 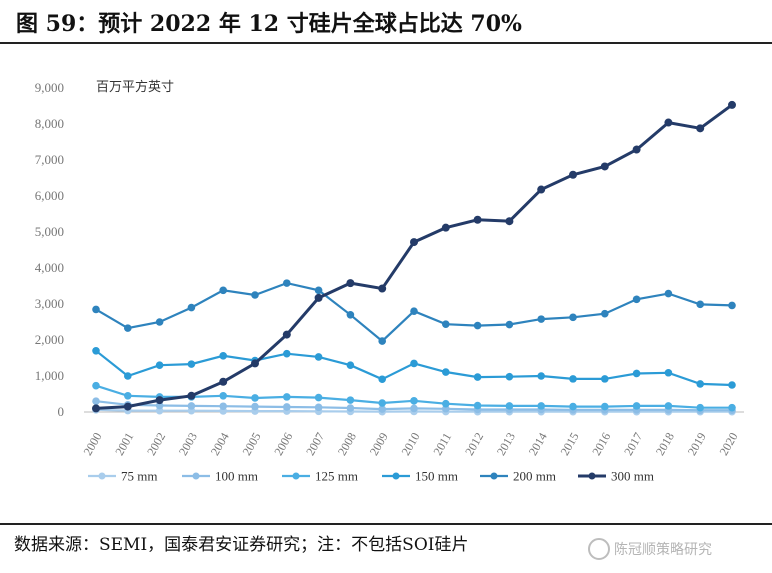 What do you see at coordinates (379, 444) in the screenshot?
I see `x-tick-label: 2009` at bounding box center [379, 444].